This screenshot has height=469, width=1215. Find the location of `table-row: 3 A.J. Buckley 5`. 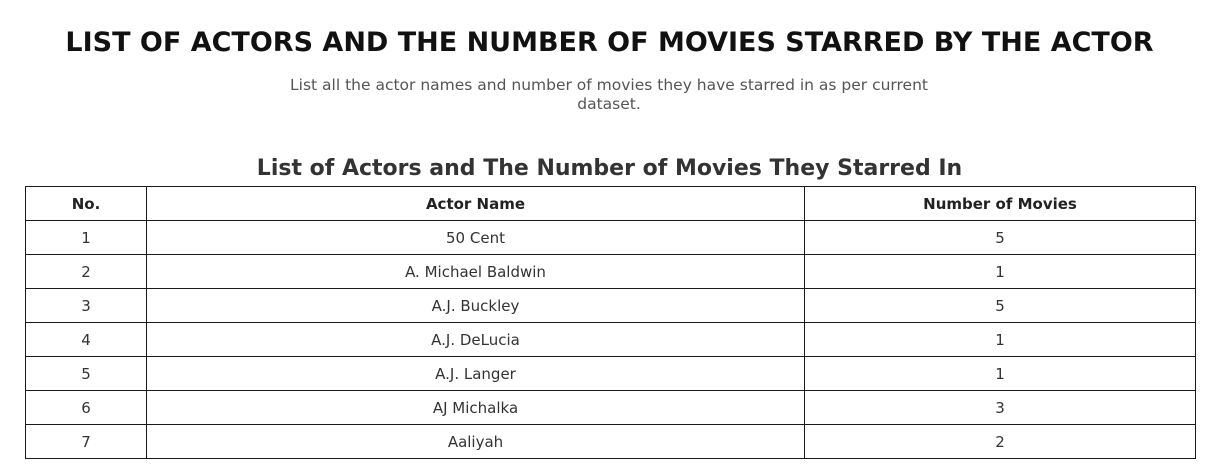

table-row: 3 A.J. Buckley 5 is located at coordinates (610, 305).